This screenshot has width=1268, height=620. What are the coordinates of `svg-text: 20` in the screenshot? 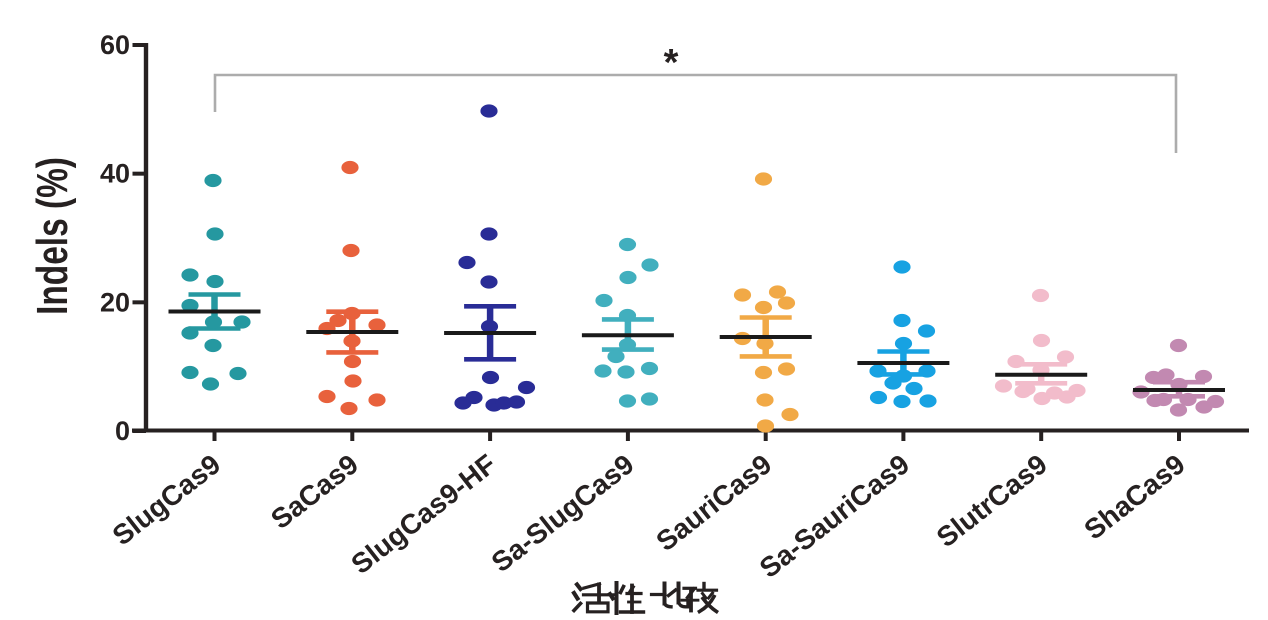 It's located at (115, 302).